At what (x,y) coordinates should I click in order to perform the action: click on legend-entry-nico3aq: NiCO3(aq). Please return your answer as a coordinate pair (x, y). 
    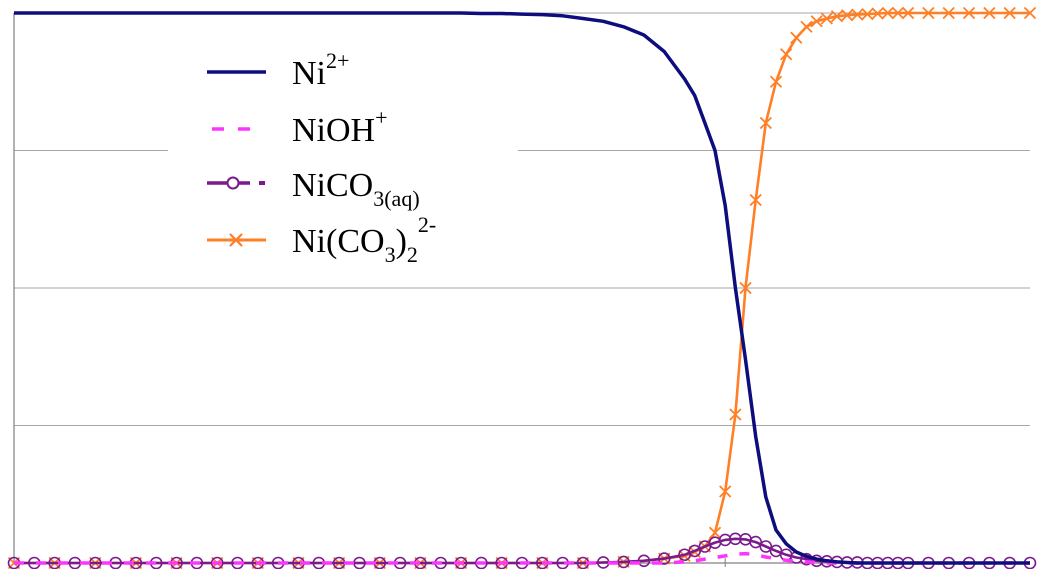
    Looking at the image, I should click on (313, 189).